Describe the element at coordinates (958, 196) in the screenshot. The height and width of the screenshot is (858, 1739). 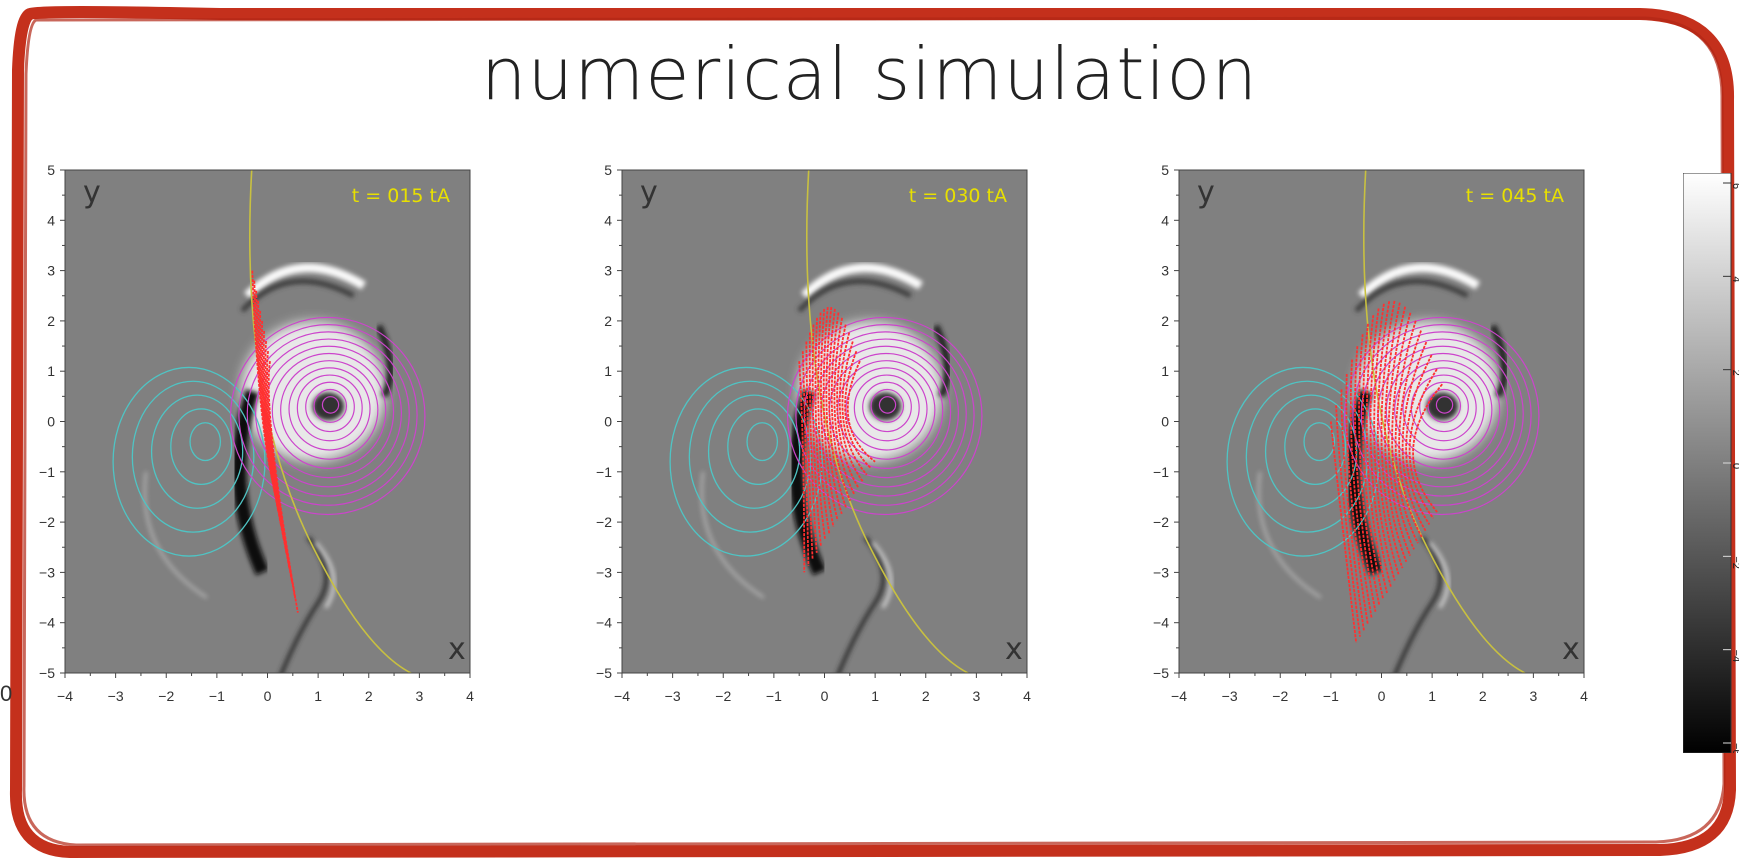
I see `time-label: t = 030 tA` at that location.